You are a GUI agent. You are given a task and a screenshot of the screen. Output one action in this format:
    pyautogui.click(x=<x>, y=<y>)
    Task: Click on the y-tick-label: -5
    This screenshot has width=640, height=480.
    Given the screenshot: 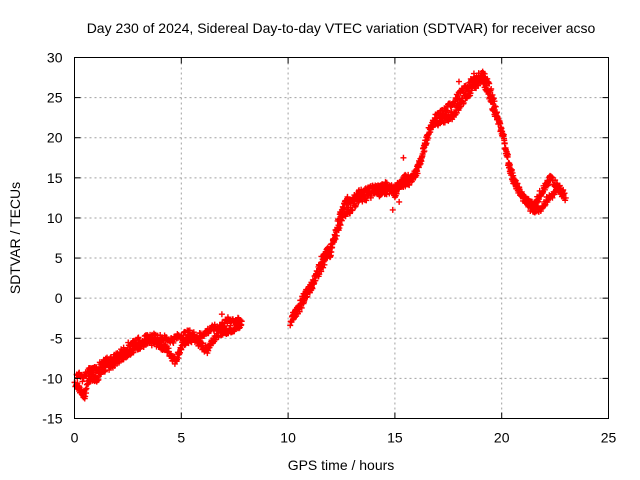 What is the action you would take?
    pyautogui.click(x=56, y=338)
    